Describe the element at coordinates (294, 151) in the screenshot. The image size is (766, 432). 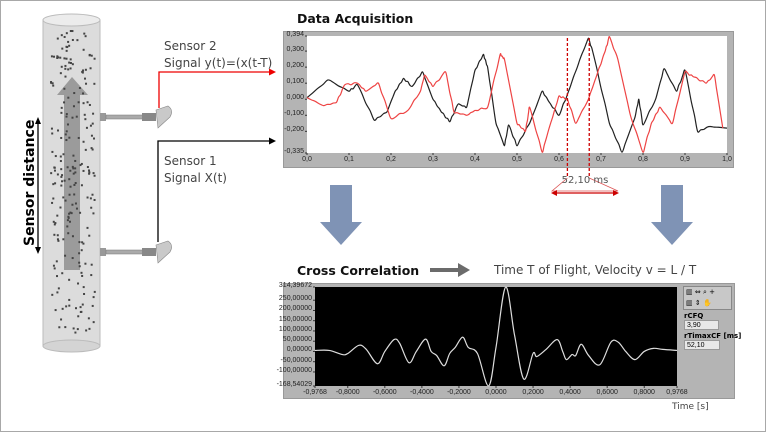
I see `y-tick-label: -0,335` at that location.